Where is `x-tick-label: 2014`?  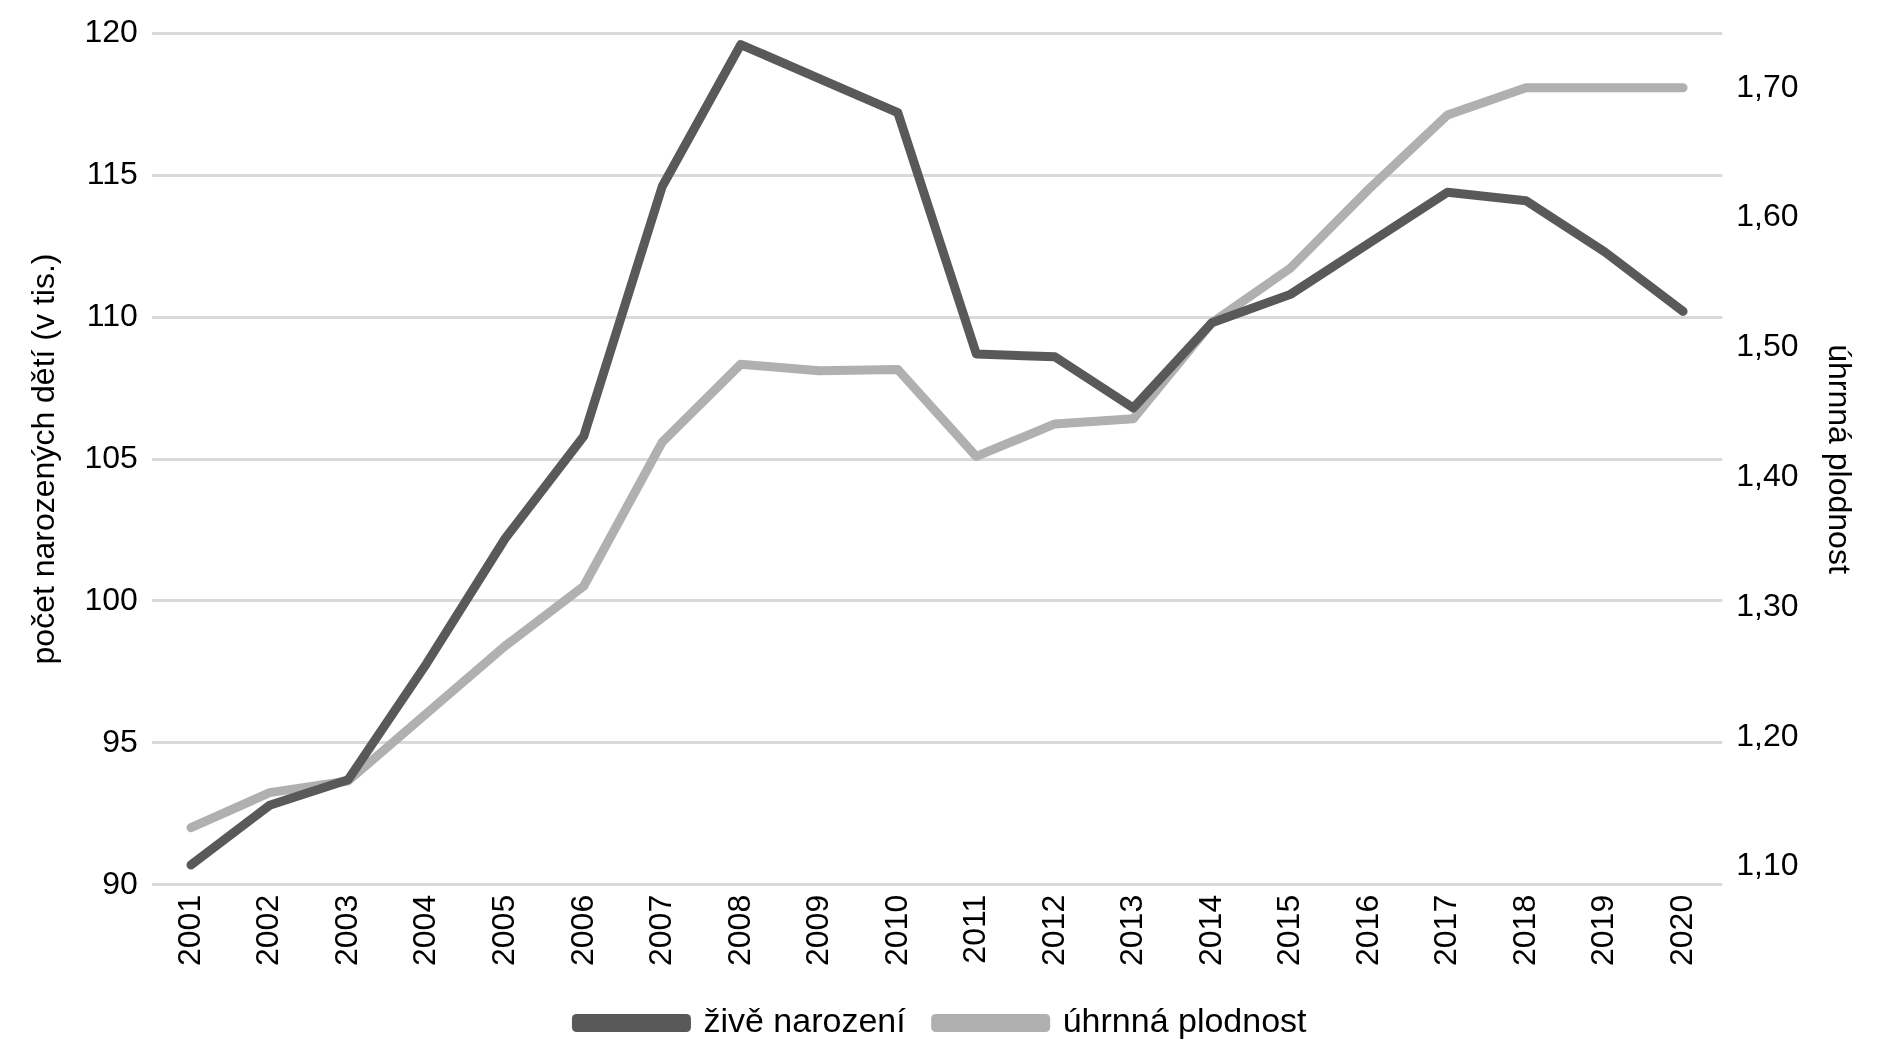
x-tick-label: 2014 is located at coordinates (1209, 930).